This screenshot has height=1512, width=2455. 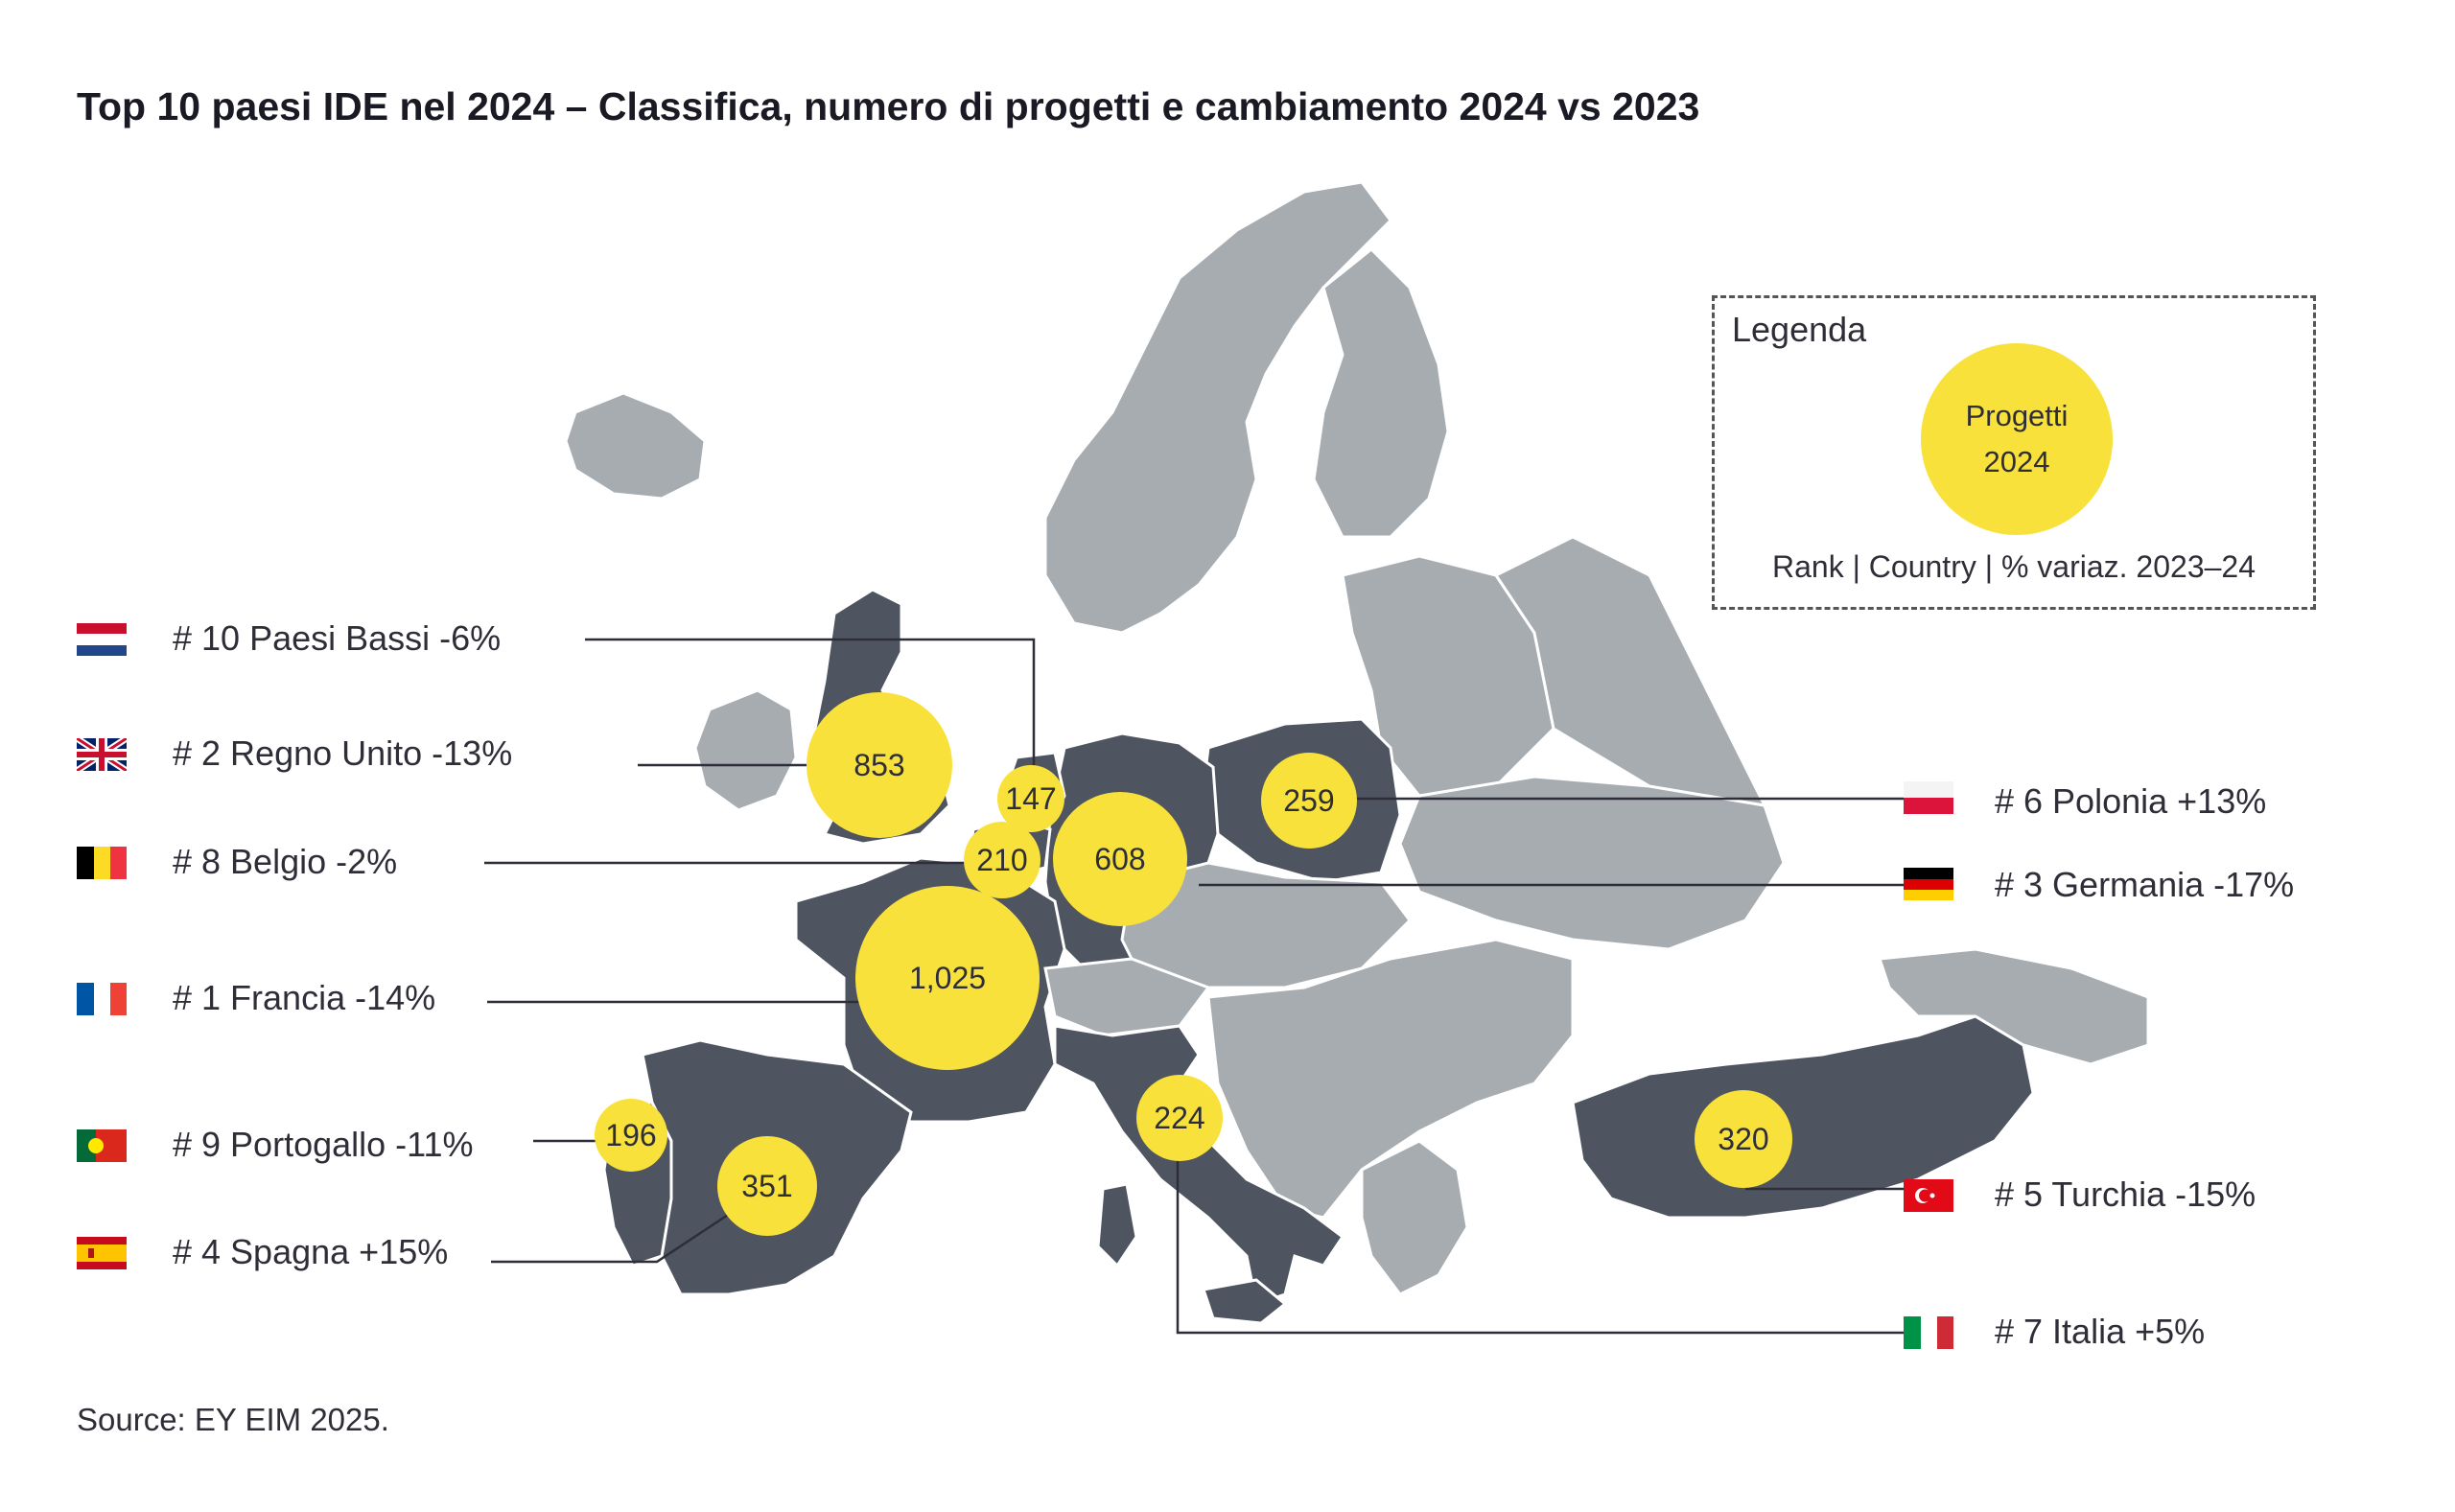 I want to click on bubble-belgium-value: 210, so click(x=1001, y=860).